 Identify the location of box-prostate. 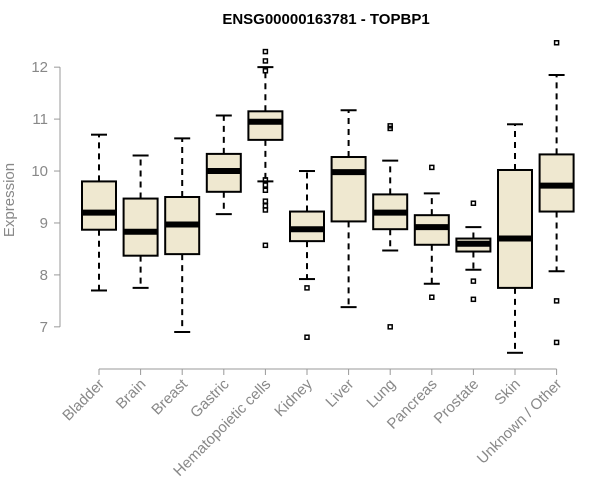
(473, 251).